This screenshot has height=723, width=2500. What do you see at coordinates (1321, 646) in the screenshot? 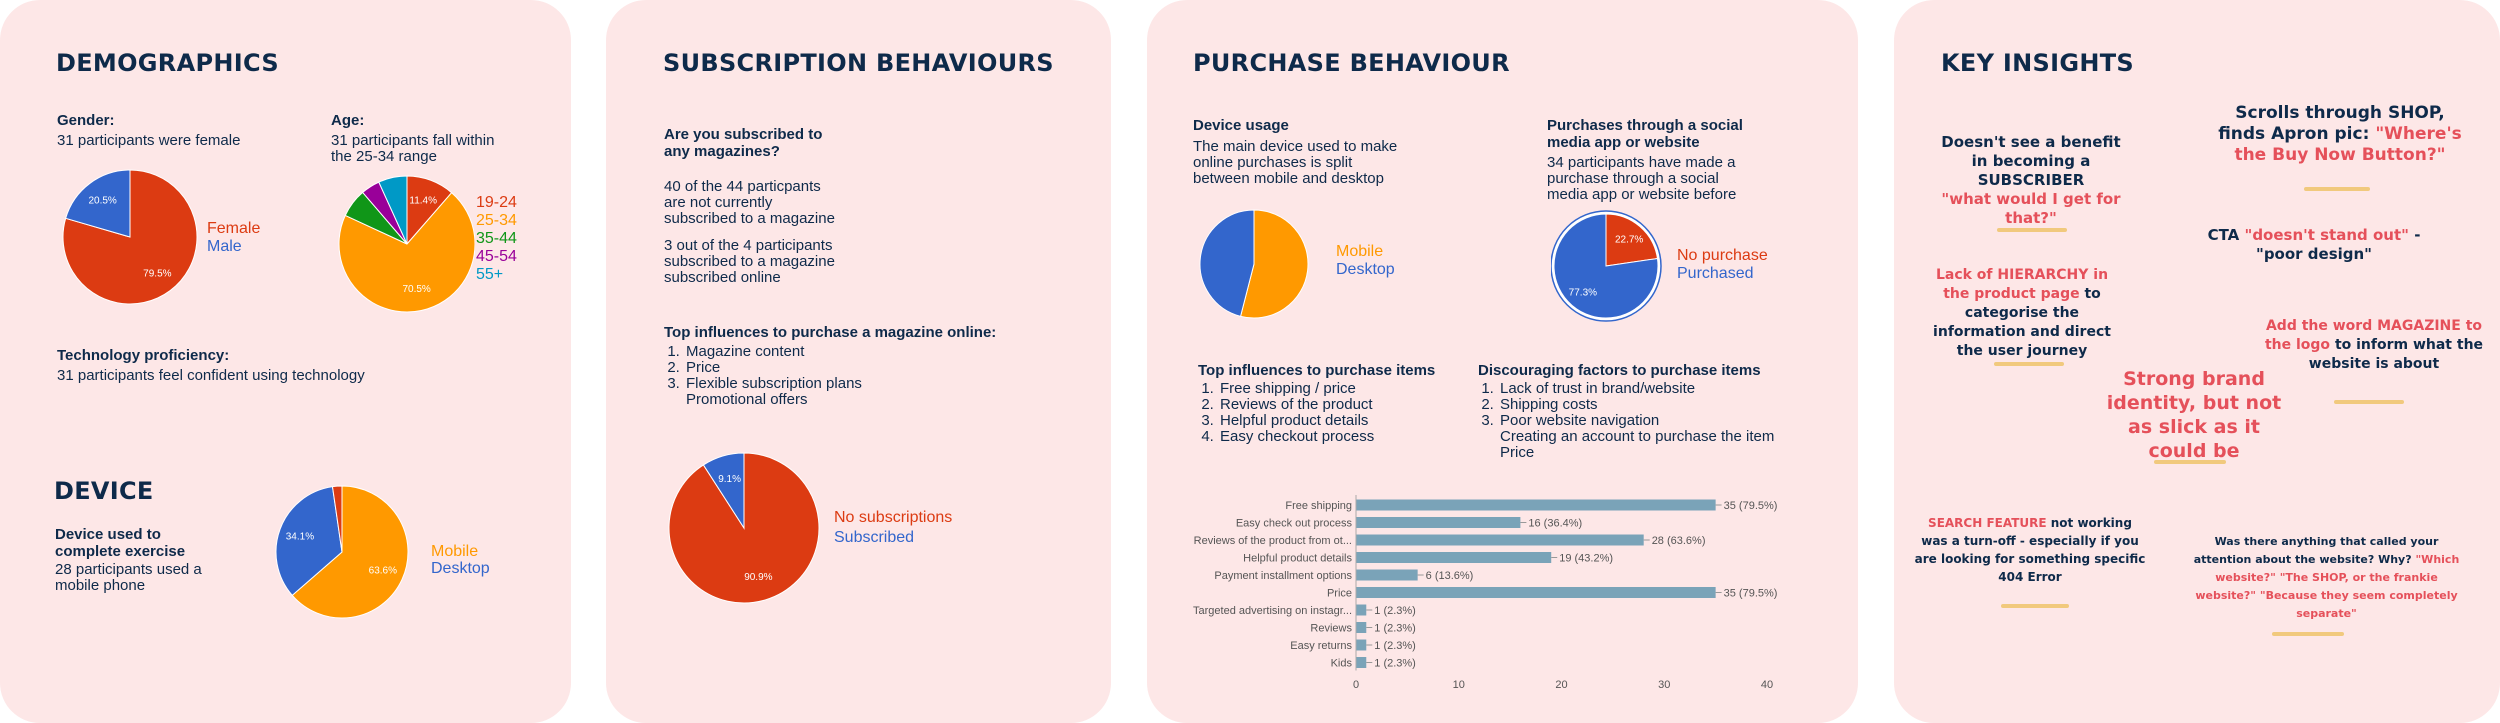
I see `bar-category-label: Easy returns` at bounding box center [1321, 646].